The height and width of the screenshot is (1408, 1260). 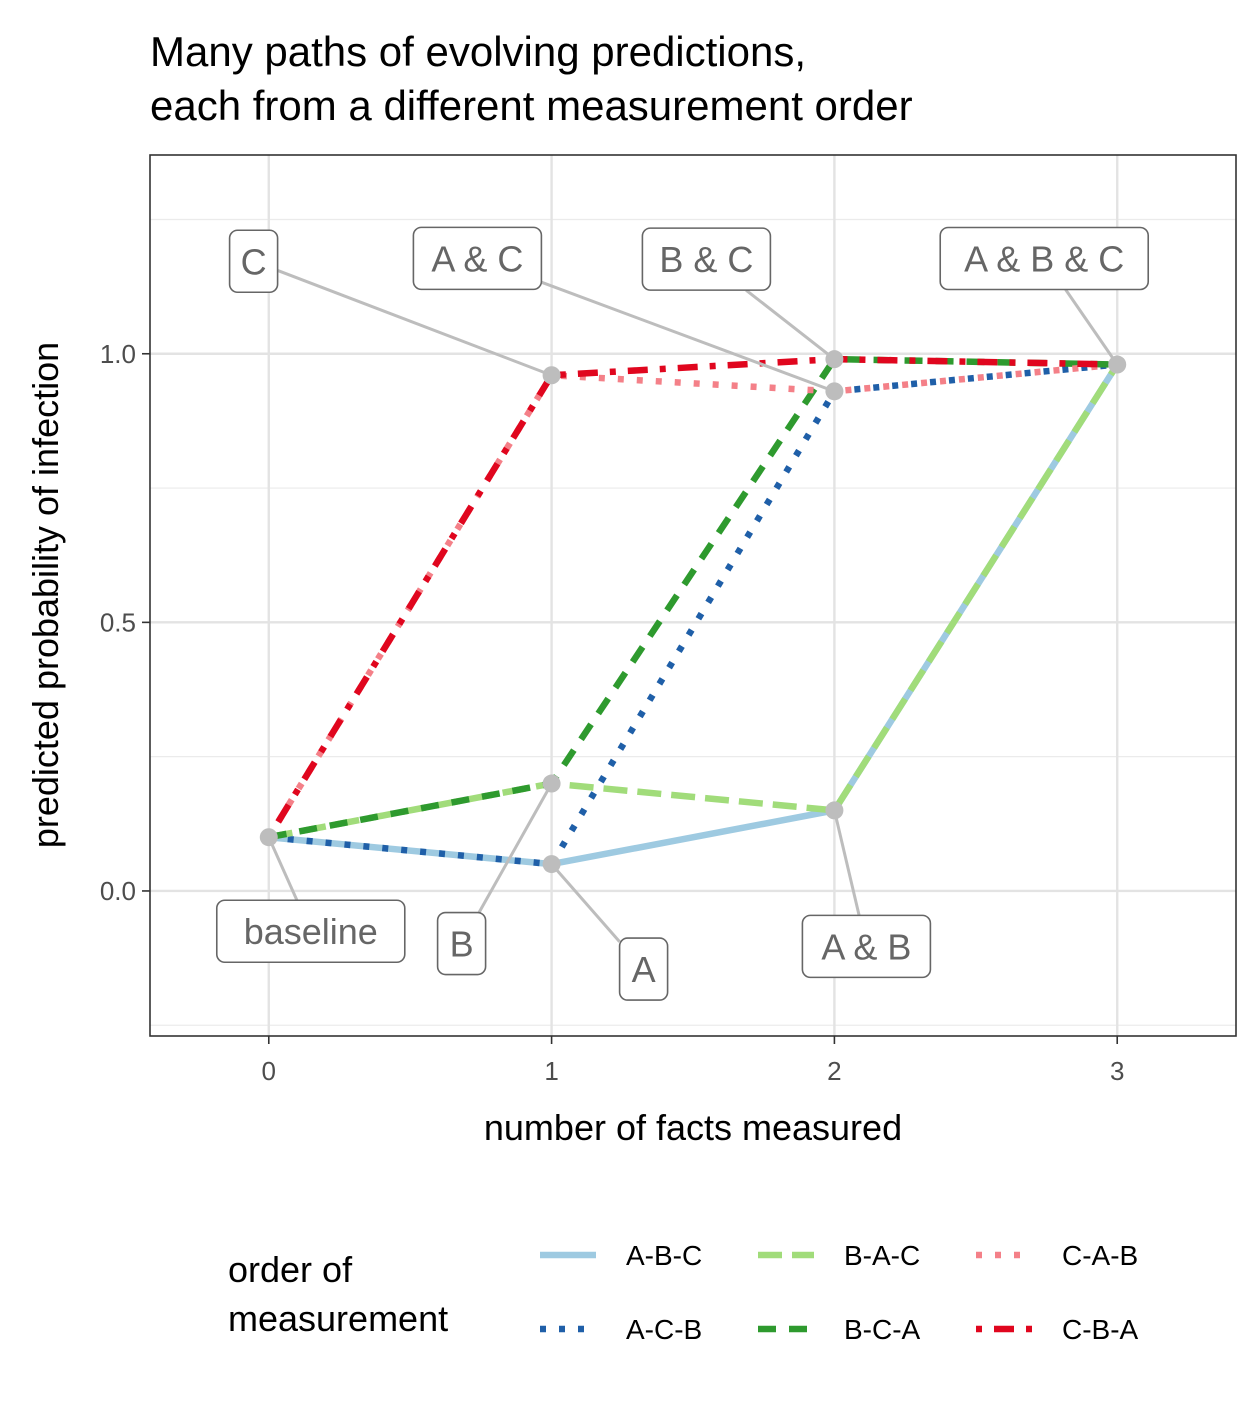 I want to click on x-tick-label: 3, so click(x=1117, y=1071).